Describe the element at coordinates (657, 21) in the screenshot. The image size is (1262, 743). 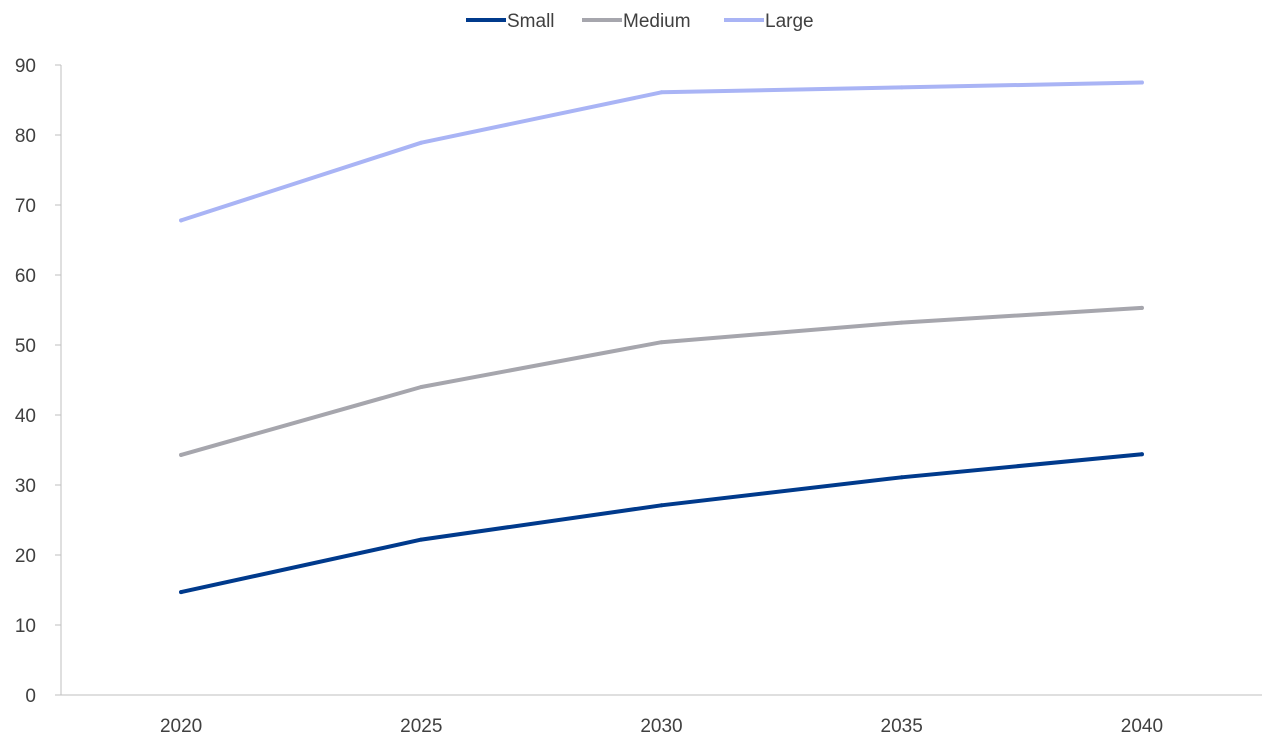
I see `legend-label: Medium` at that location.